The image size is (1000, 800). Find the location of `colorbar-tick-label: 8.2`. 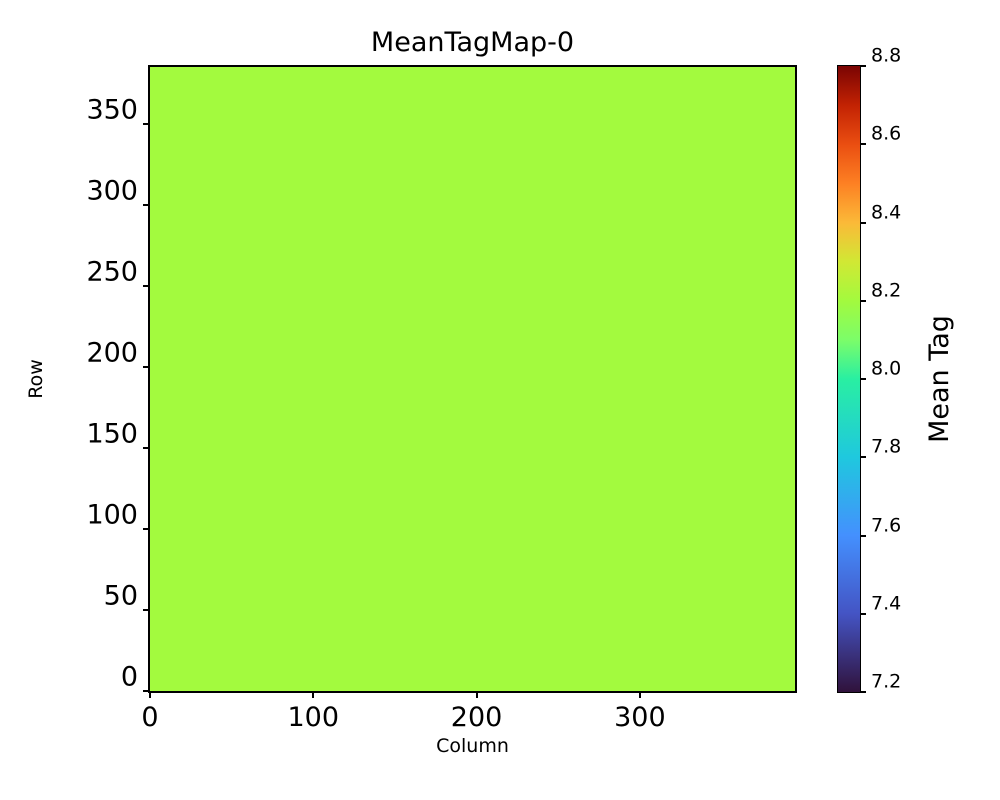

colorbar-tick-label: 8.2 is located at coordinates (886, 290).